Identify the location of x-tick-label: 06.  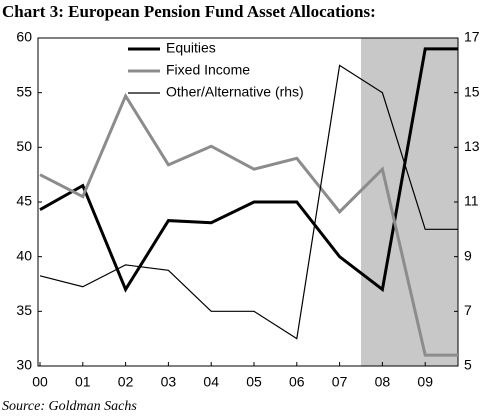
(297, 382).